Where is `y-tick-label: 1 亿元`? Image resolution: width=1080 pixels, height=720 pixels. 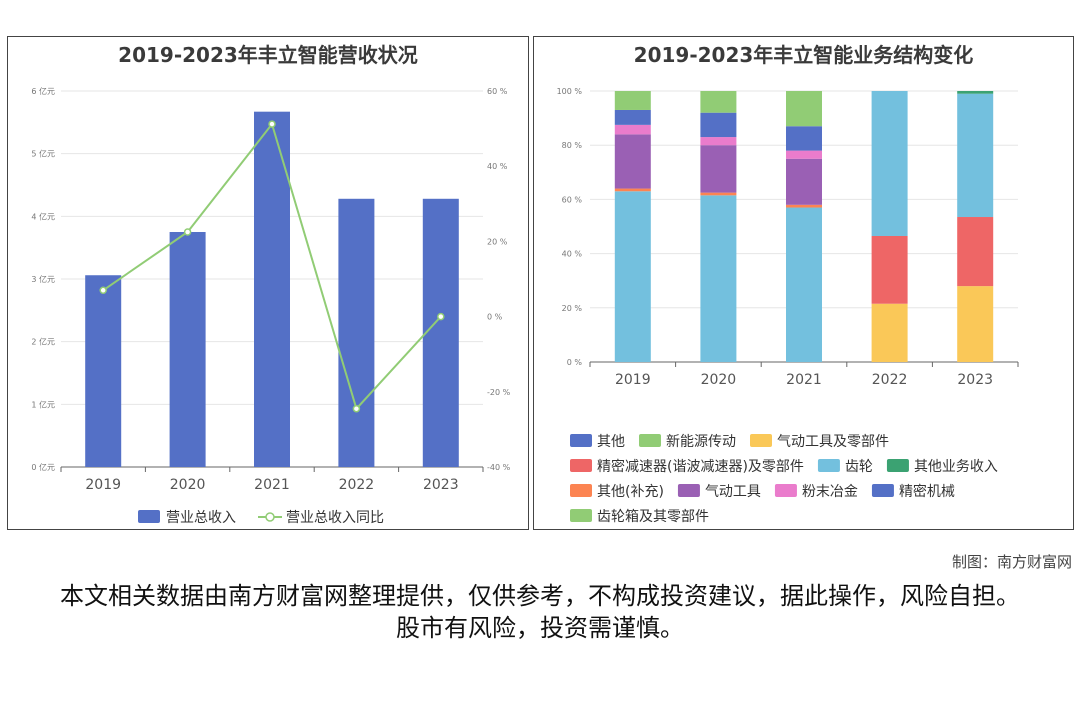
y-tick-label: 1 亿元 is located at coordinates (43, 404).